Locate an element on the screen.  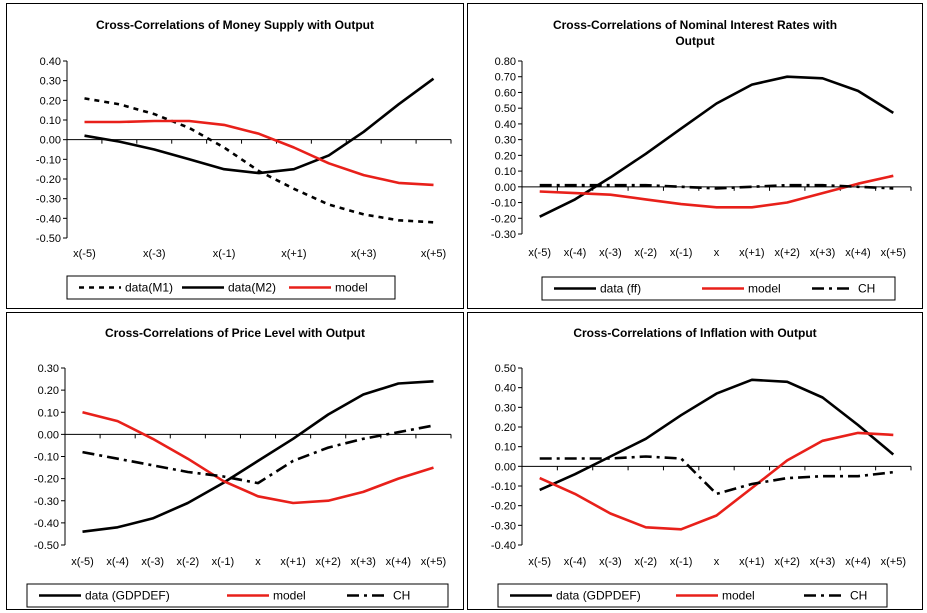
y-tick-label: 0.80 is located at coordinates (505, 62).